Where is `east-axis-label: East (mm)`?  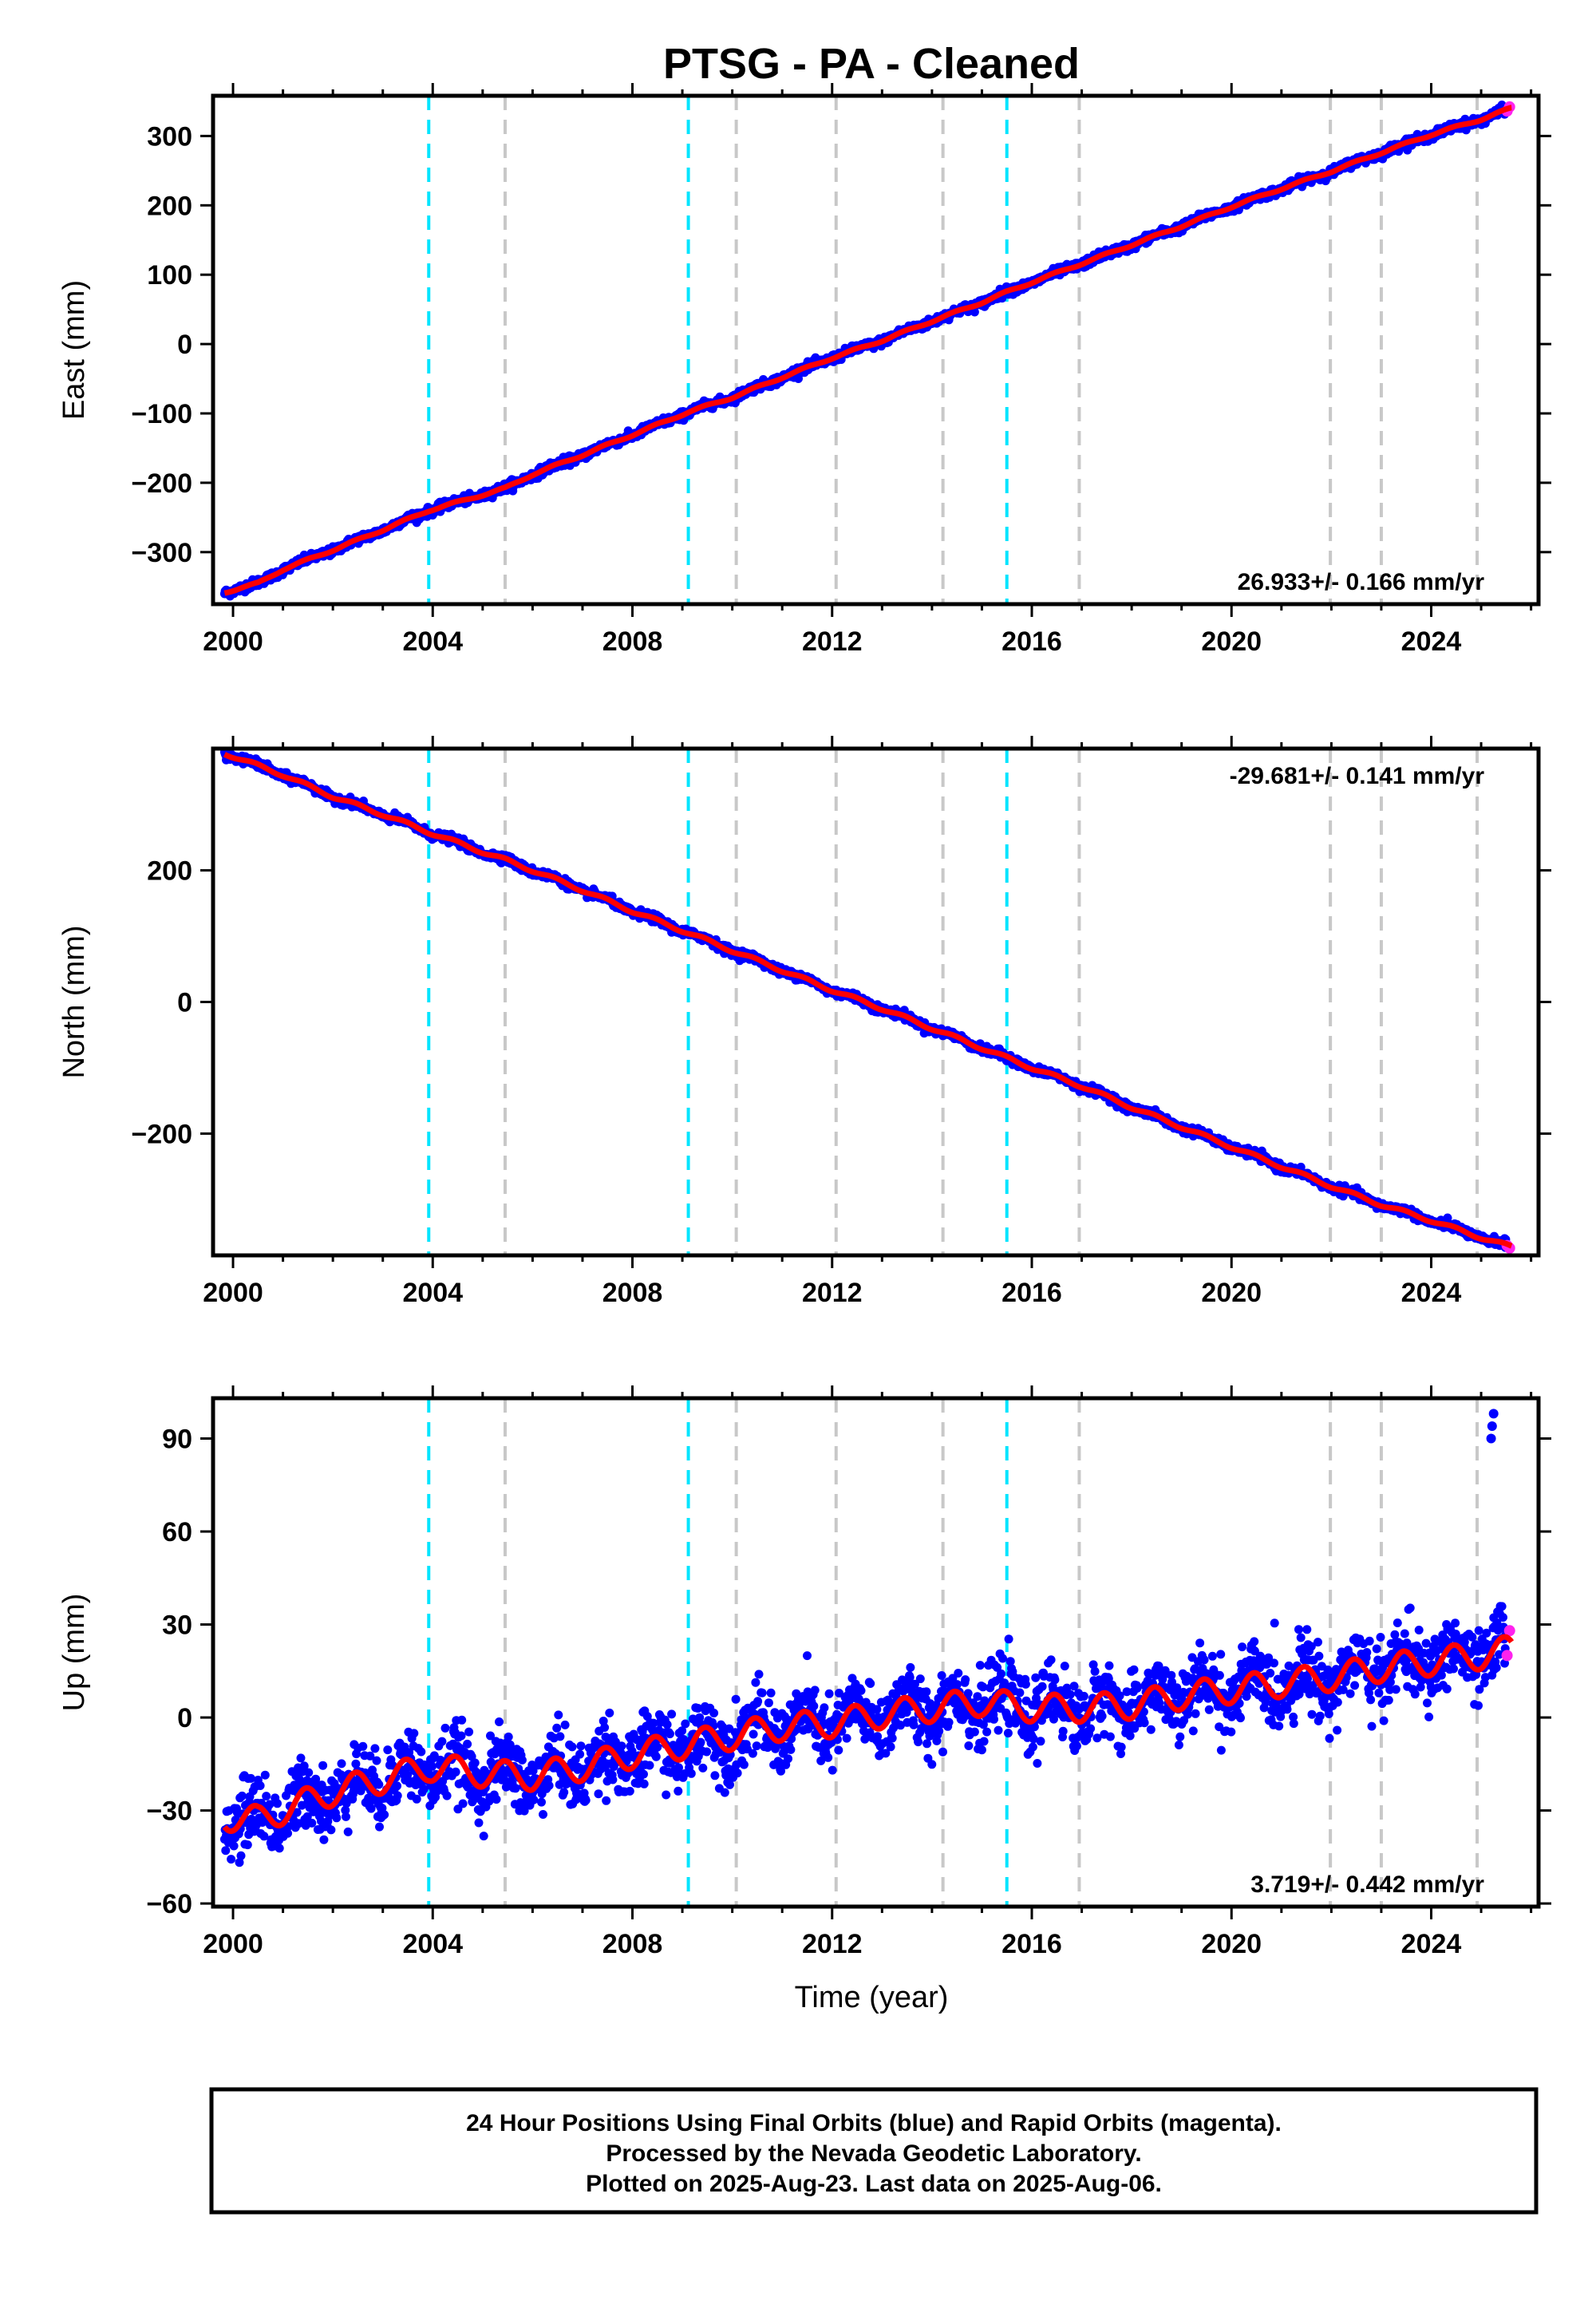 east-axis-label: East (mm) is located at coordinates (74, 350).